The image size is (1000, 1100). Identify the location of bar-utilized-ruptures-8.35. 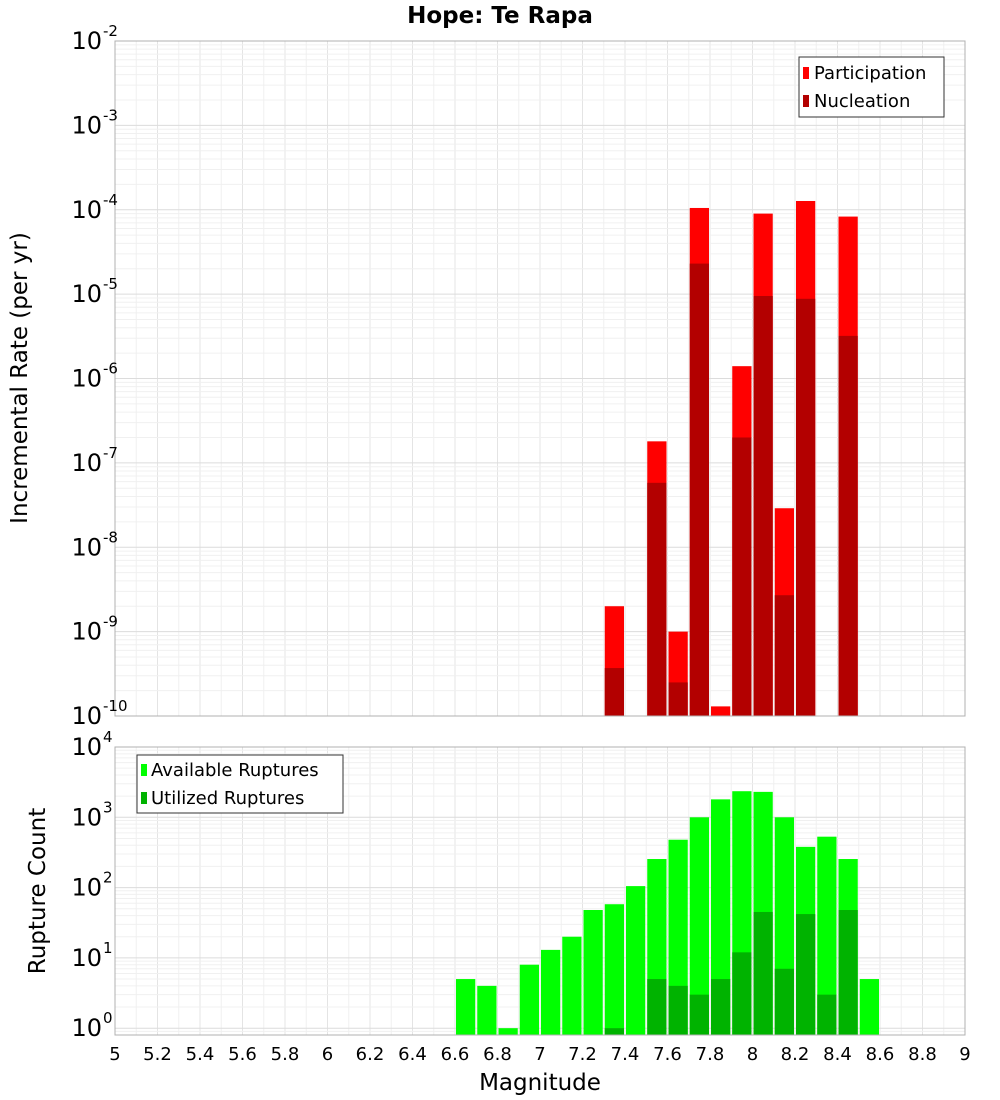
(827, 1014).